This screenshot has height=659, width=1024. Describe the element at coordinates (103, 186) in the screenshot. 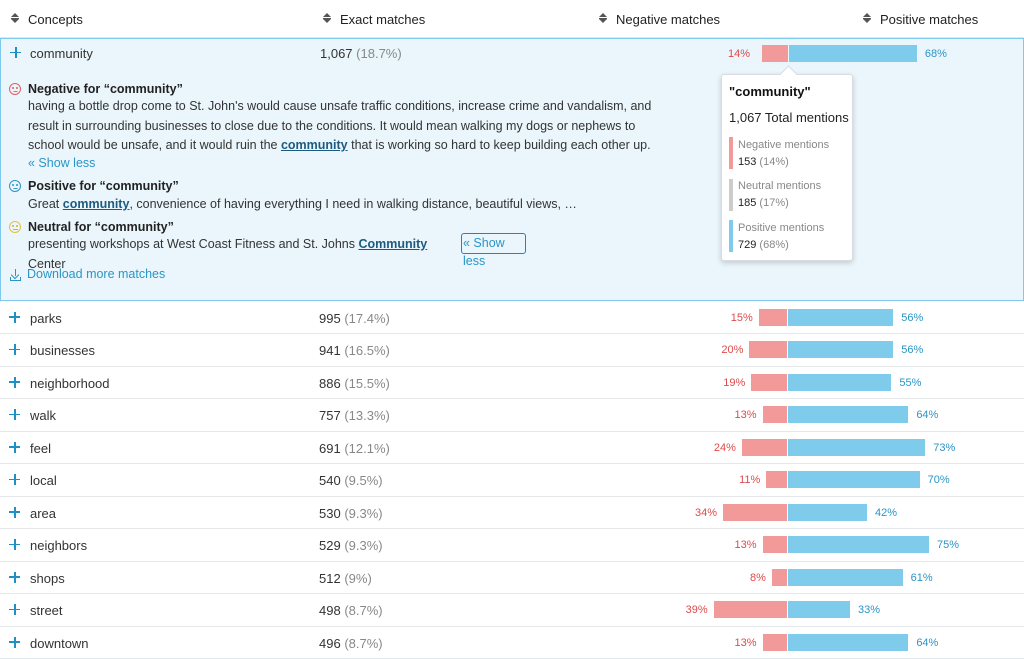

I see `positive-heading: Positive for “community”` at that location.